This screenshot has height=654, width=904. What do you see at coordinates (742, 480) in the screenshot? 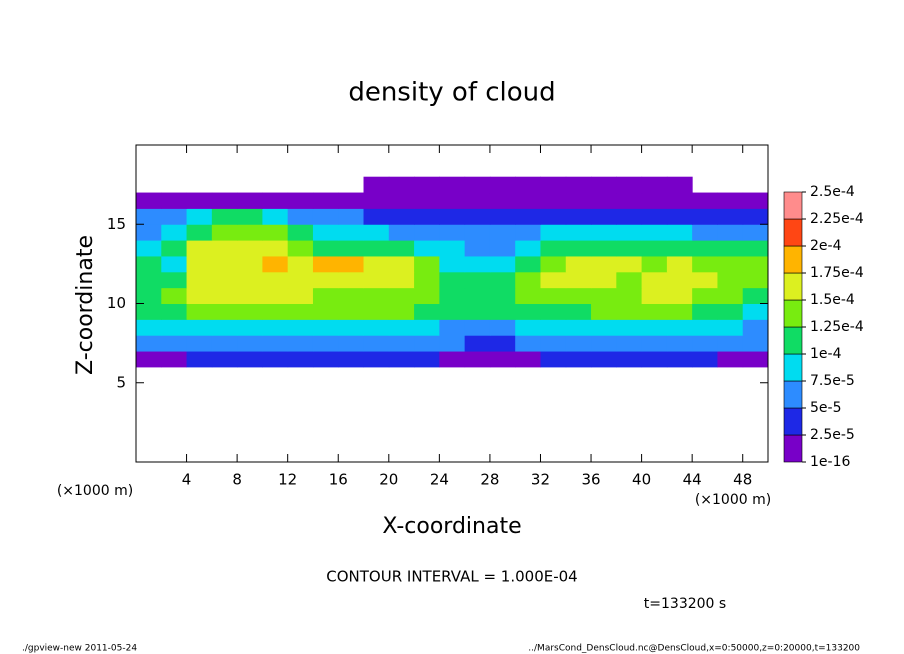
I see `x-tick-label: 48` at bounding box center [742, 480].